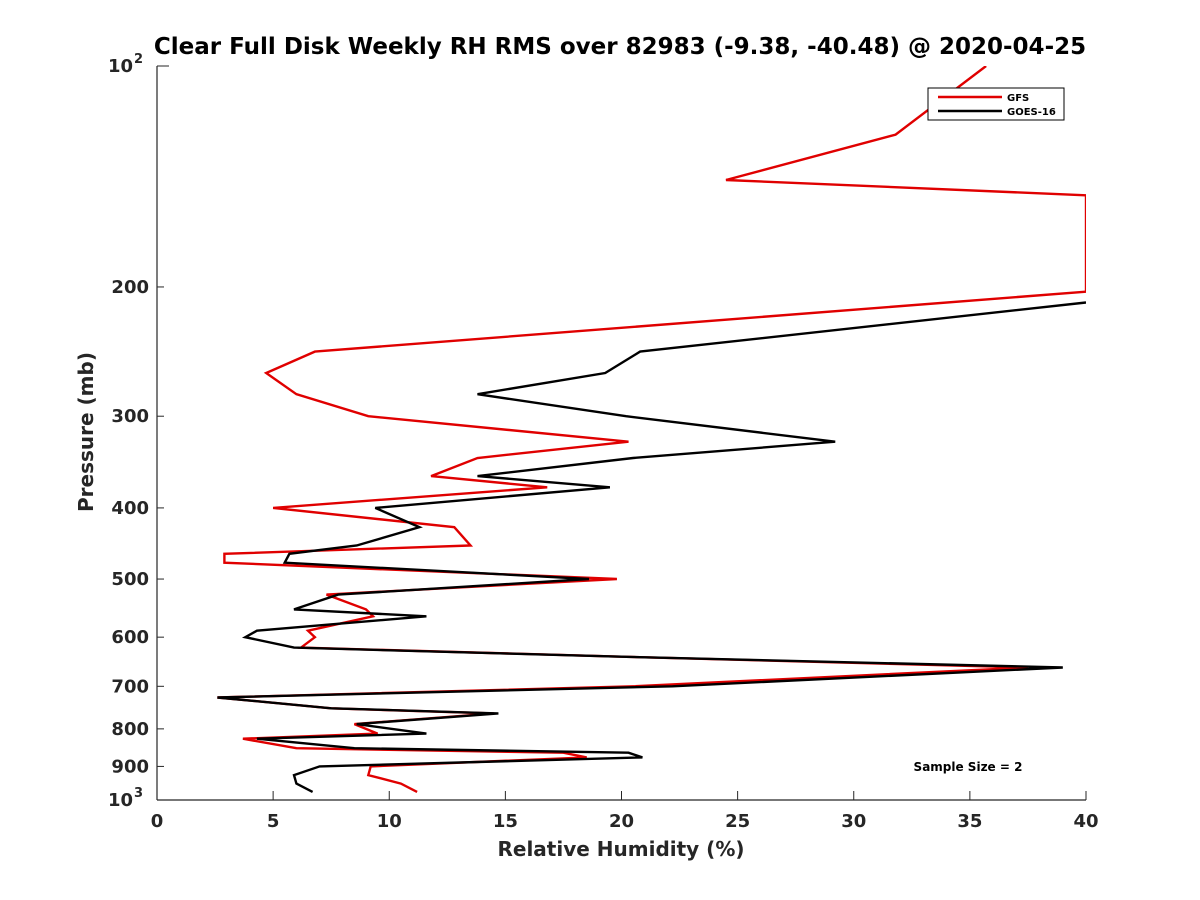 Image resolution: width=1200 pixels, height=900 pixels. What do you see at coordinates (853, 821) in the screenshot?
I see `x-tick-label: 30` at bounding box center [853, 821].